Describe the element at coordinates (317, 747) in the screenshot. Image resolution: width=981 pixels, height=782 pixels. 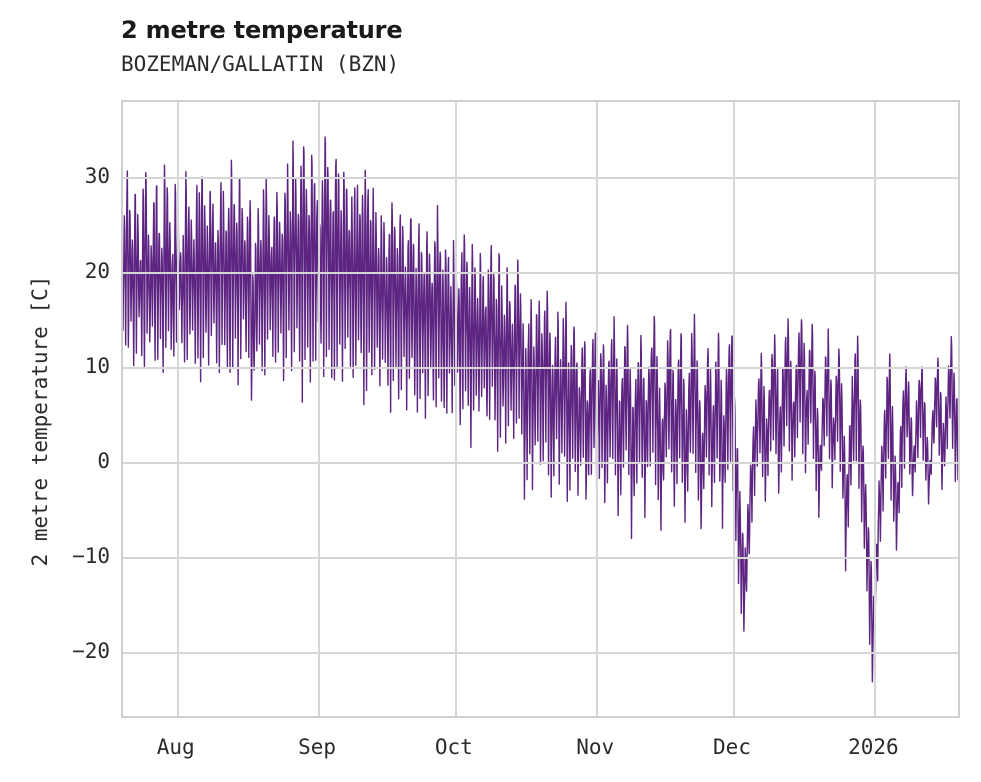
I see `x-axis-tick-label: Sep` at that location.